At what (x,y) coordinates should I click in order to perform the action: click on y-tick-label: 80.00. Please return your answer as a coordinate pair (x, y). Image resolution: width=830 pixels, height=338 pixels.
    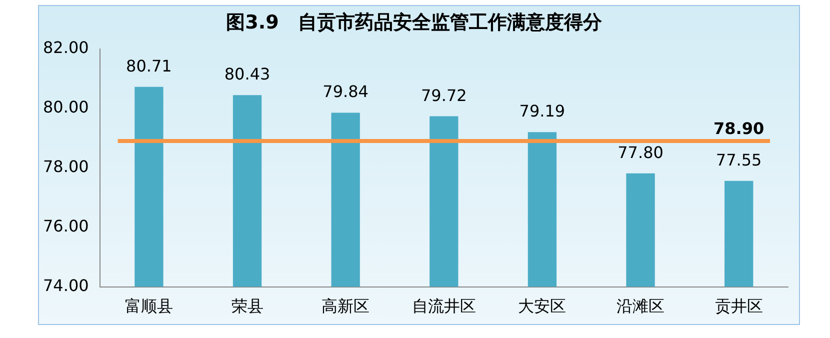
    Looking at the image, I should click on (65, 106).